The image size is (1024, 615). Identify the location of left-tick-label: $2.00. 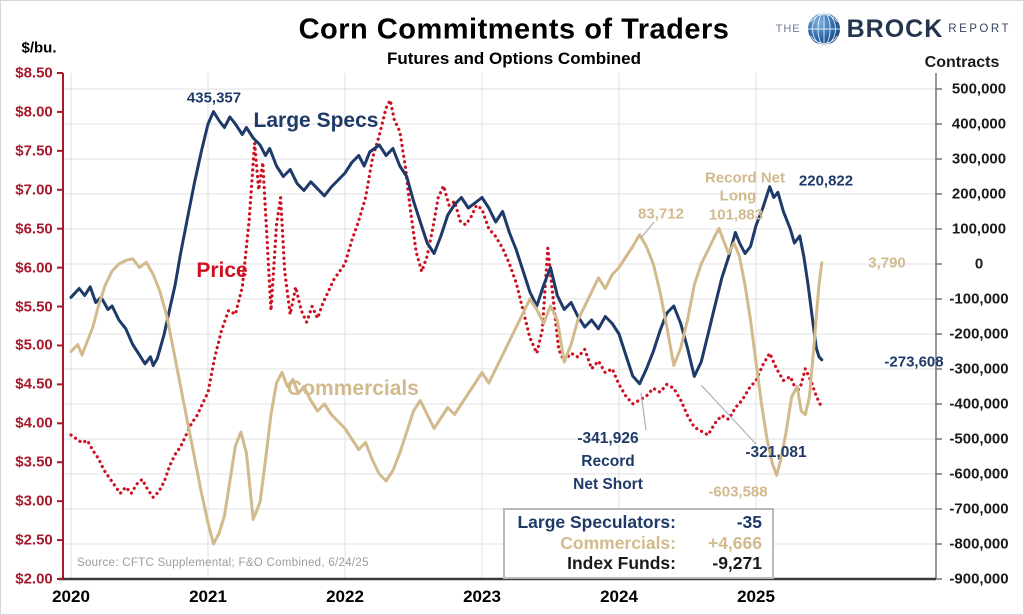
(34, 579).